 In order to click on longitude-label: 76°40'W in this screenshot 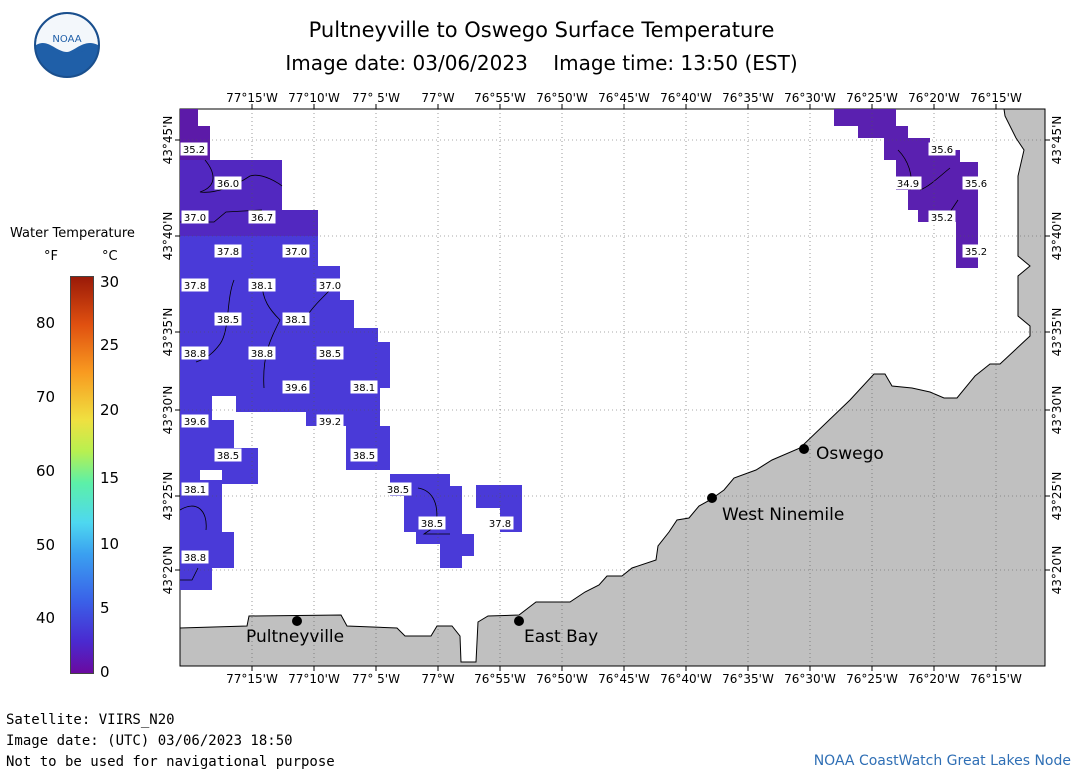, I will do `click(686, 679)`.